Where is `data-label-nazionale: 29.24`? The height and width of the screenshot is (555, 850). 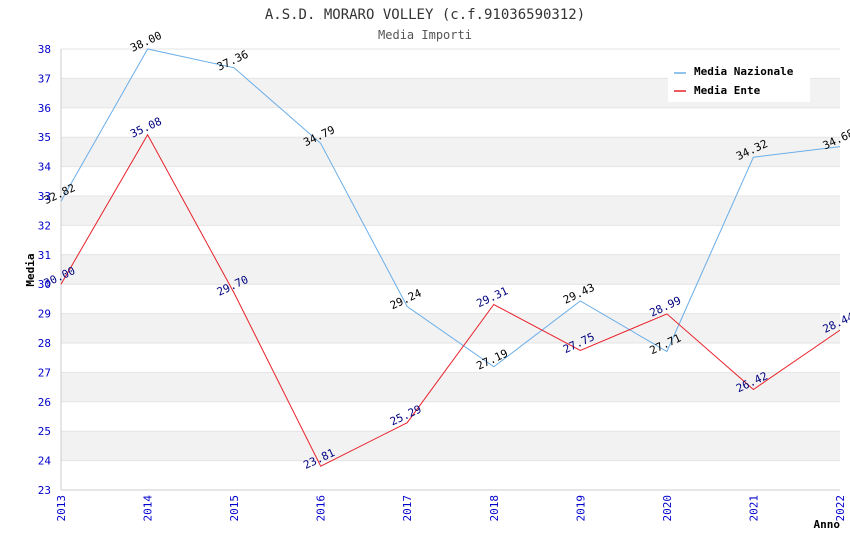 data-label-nazionale: 29.24 is located at coordinates (406, 299).